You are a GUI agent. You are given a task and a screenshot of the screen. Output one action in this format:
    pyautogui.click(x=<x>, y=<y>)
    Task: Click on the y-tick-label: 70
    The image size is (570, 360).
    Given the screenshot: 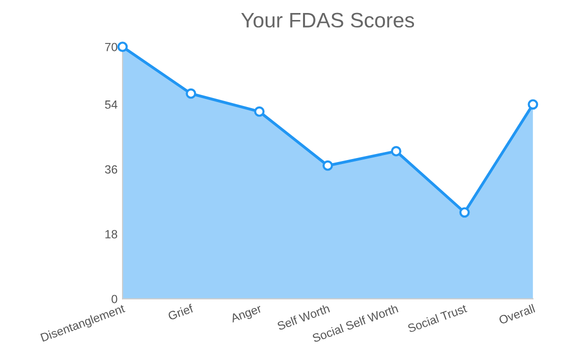 What is the action you would take?
    pyautogui.click(x=111, y=47)
    